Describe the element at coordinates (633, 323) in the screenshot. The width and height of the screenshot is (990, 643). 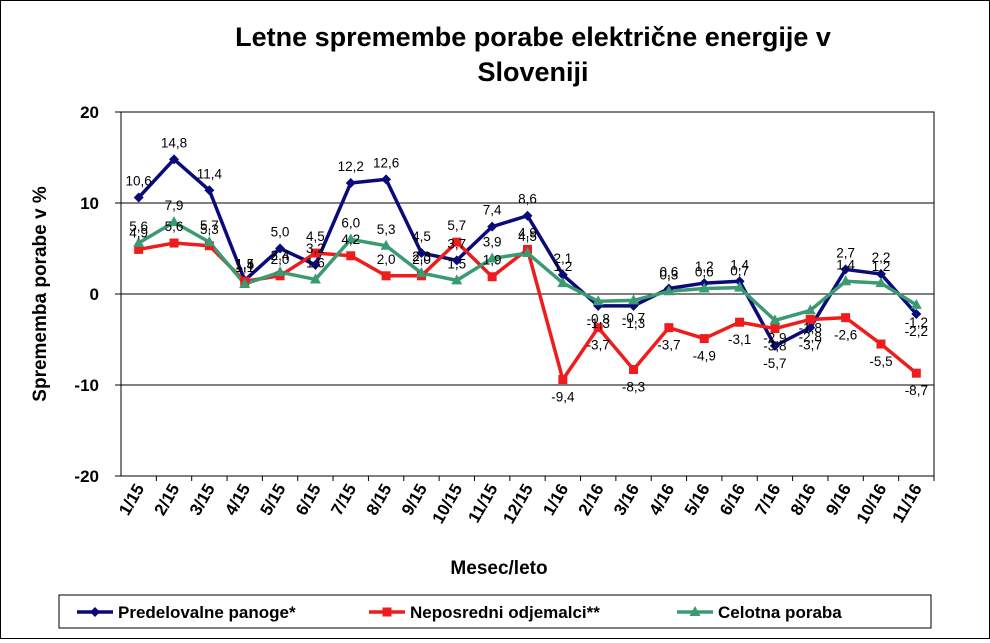
I see `data-label-s0-14: -1,3` at that location.